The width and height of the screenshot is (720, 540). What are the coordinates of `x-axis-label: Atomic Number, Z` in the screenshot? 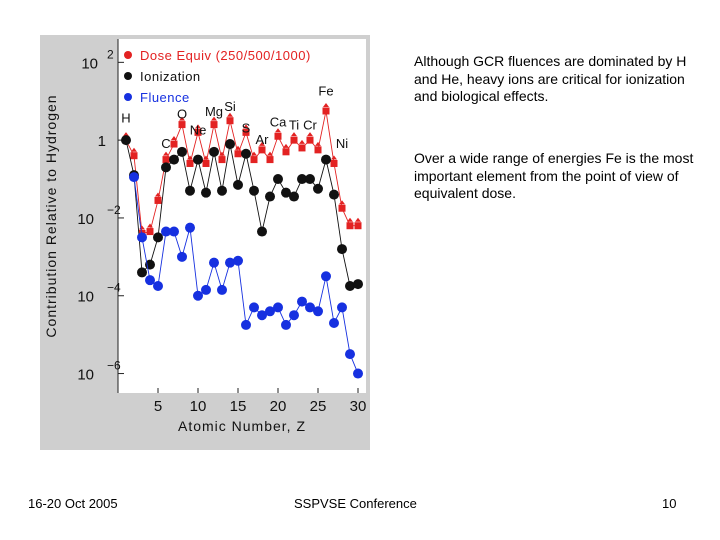 It's located at (242, 426).